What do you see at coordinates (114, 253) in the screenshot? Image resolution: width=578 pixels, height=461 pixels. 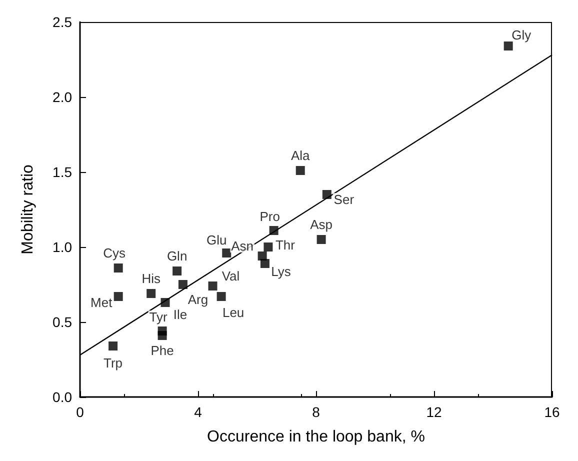 I see `annotation: Cys` at bounding box center [114, 253].